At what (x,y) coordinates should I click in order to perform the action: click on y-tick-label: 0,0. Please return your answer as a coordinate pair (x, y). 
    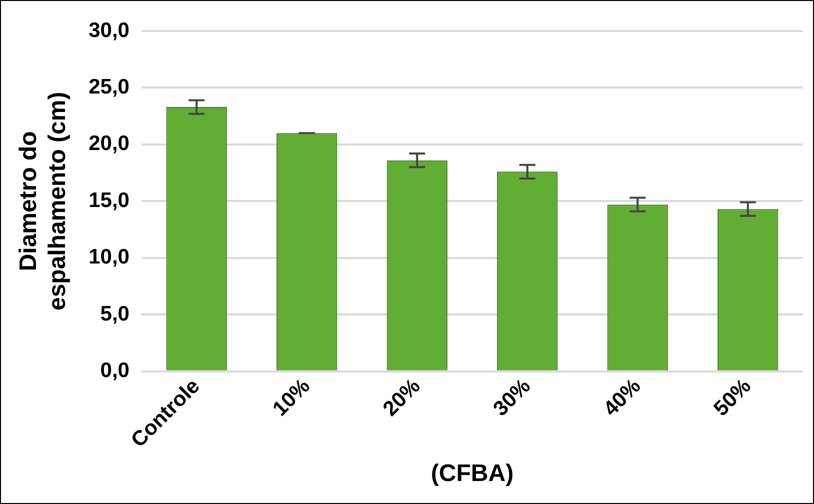
    Looking at the image, I should click on (115, 370).